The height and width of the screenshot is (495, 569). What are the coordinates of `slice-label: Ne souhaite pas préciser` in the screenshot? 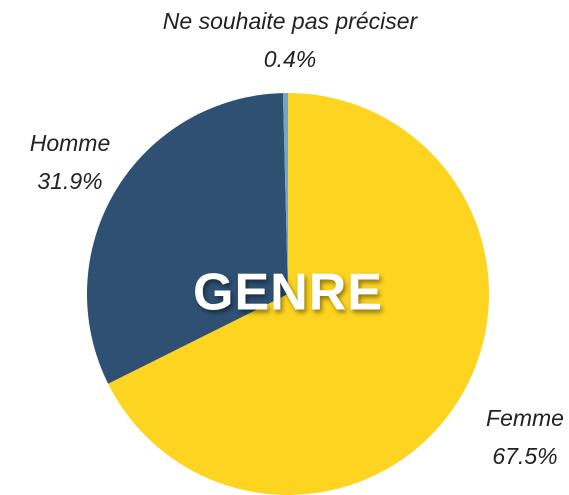 It's located at (291, 21).